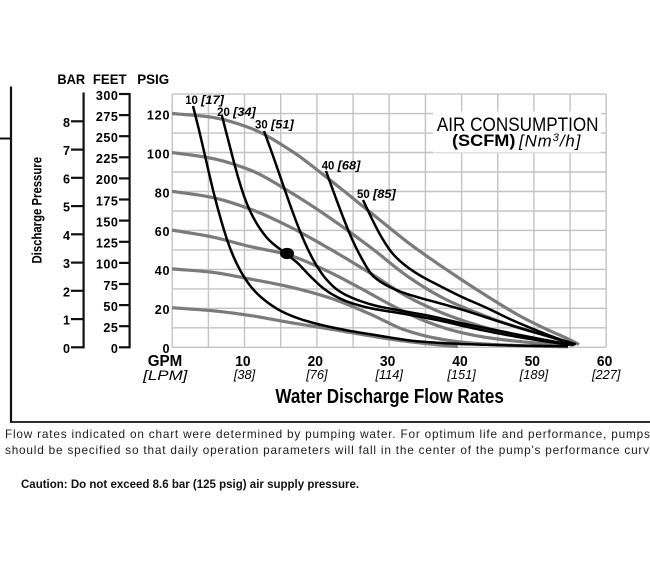 The width and height of the screenshot is (650, 563). What do you see at coordinates (244, 374) in the screenshot?
I see `svg-text: [38]` at bounding box center [244, 374].